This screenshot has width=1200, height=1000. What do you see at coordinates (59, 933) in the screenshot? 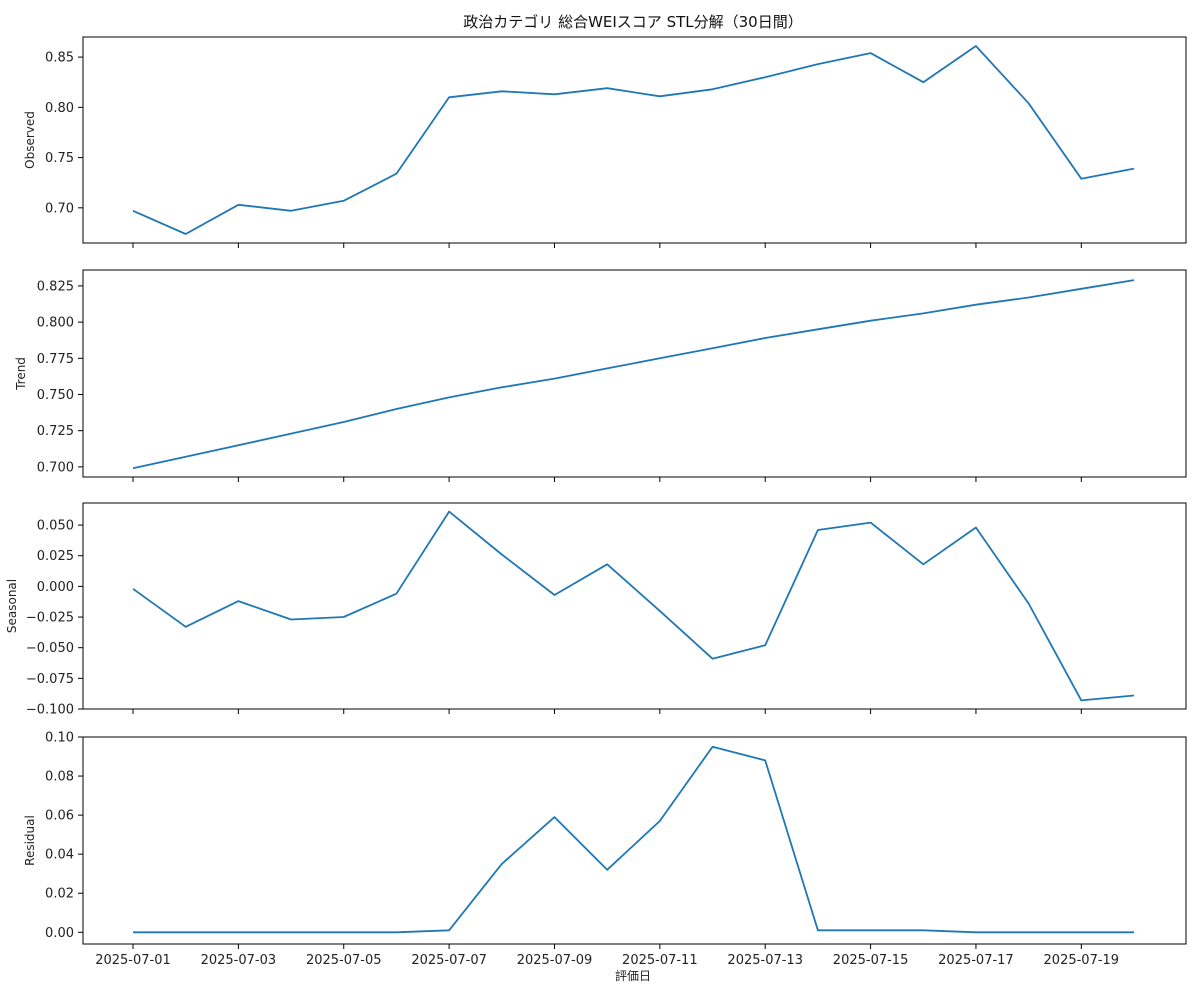
I see `residual-y-tick-label: 0.00` at bounding box center [59, 933].